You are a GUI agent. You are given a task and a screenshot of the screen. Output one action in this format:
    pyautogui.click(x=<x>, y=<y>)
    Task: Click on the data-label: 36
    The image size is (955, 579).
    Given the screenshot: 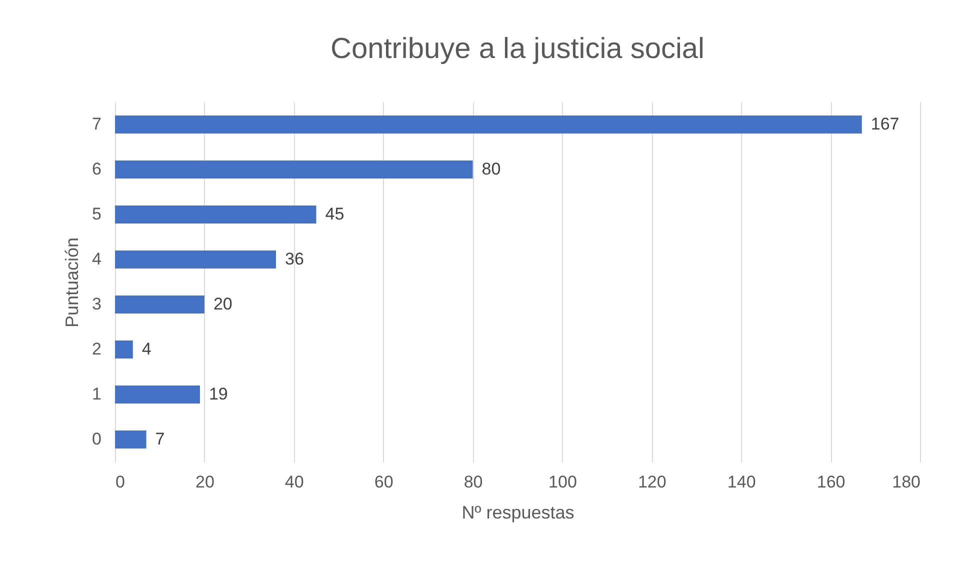 What is the action you would take?
    pyautogui.click(x=294, y=259)
    